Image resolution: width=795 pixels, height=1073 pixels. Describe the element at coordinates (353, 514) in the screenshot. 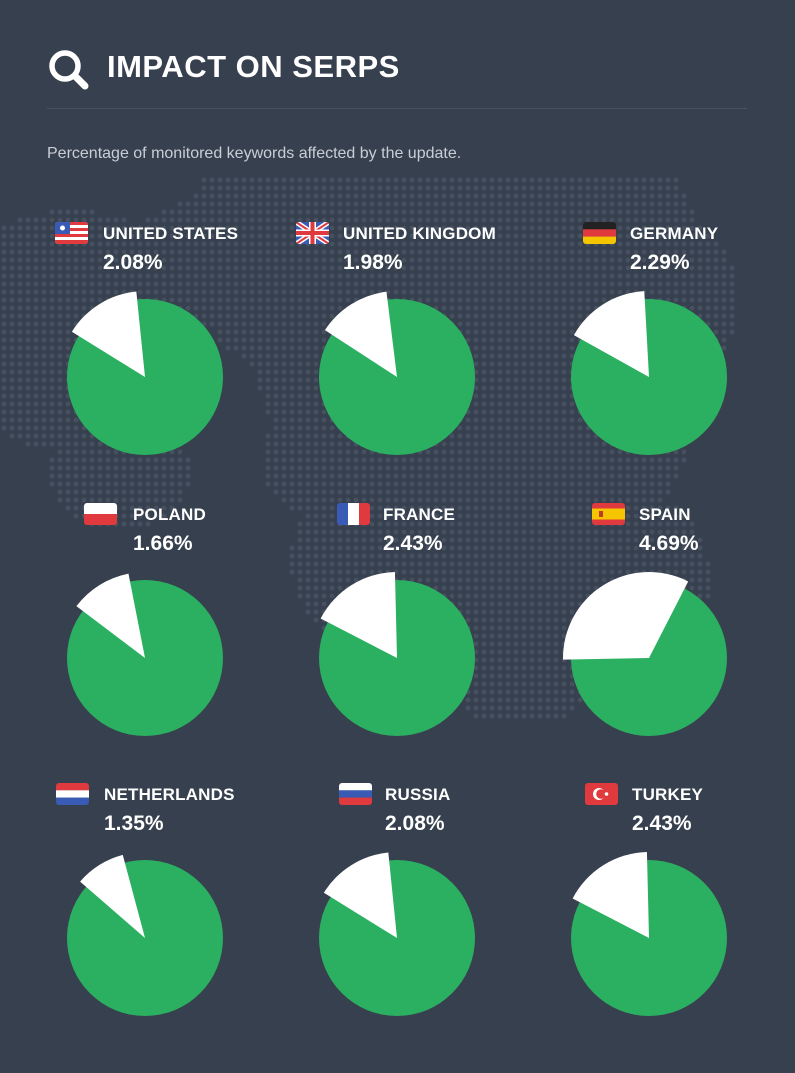

I see `france-flag-icon` at that location.